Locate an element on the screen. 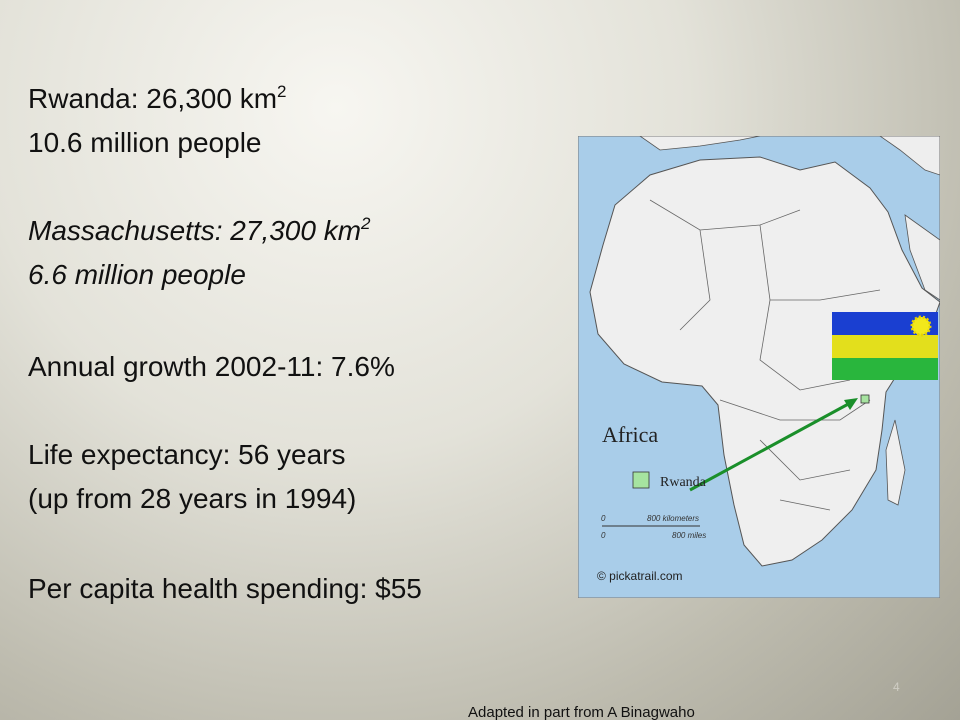  arrow-line is located at coordinates (771, 446).